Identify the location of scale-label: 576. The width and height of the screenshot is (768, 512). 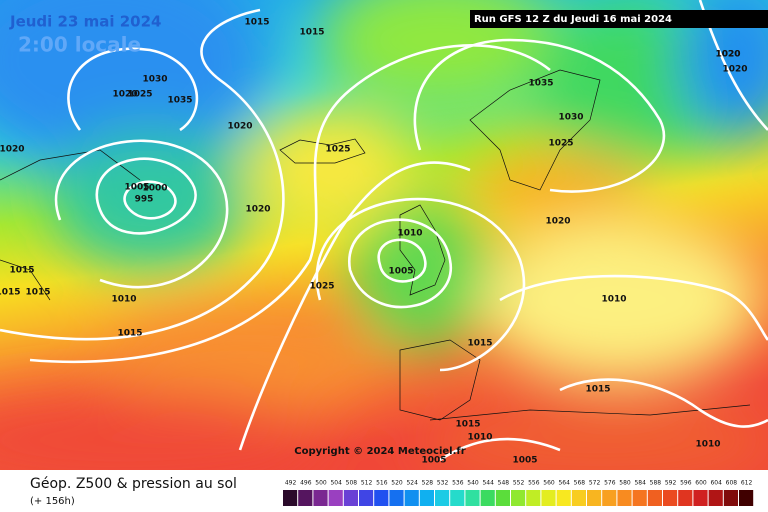
(610, 483).